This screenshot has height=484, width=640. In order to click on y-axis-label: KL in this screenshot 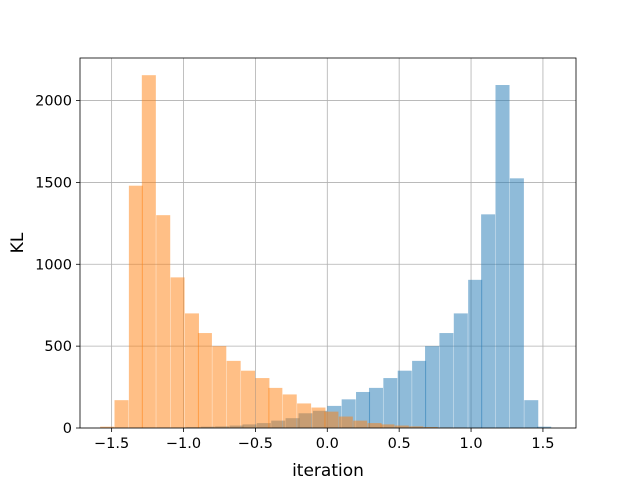, I will do `click(18, 242)`.